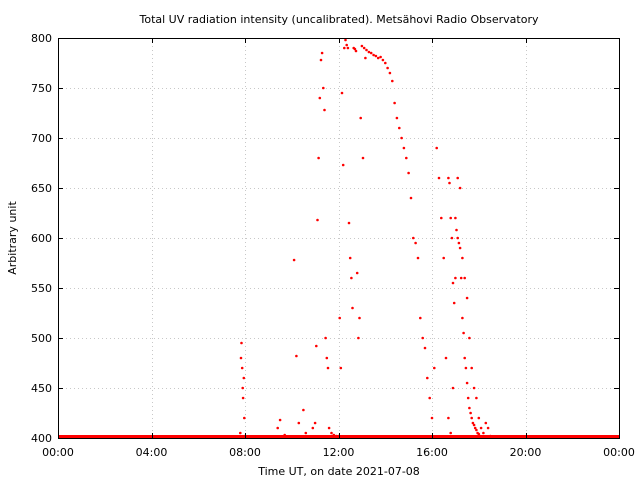  Describe the element at coordinates (41, 188) in the screenshot. I see `y-tick-label: 650` at that location.